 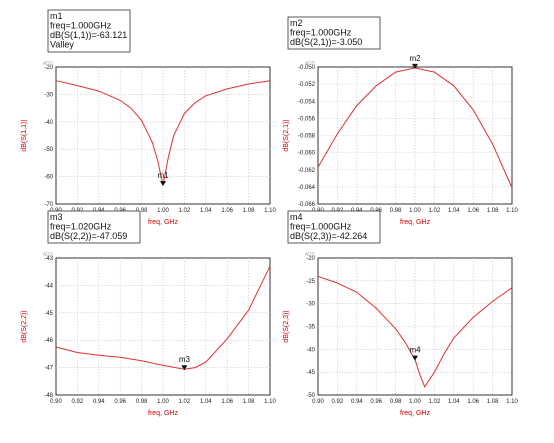 I want to click on y-tick-label: -0.062, so click(x=307, y=171).